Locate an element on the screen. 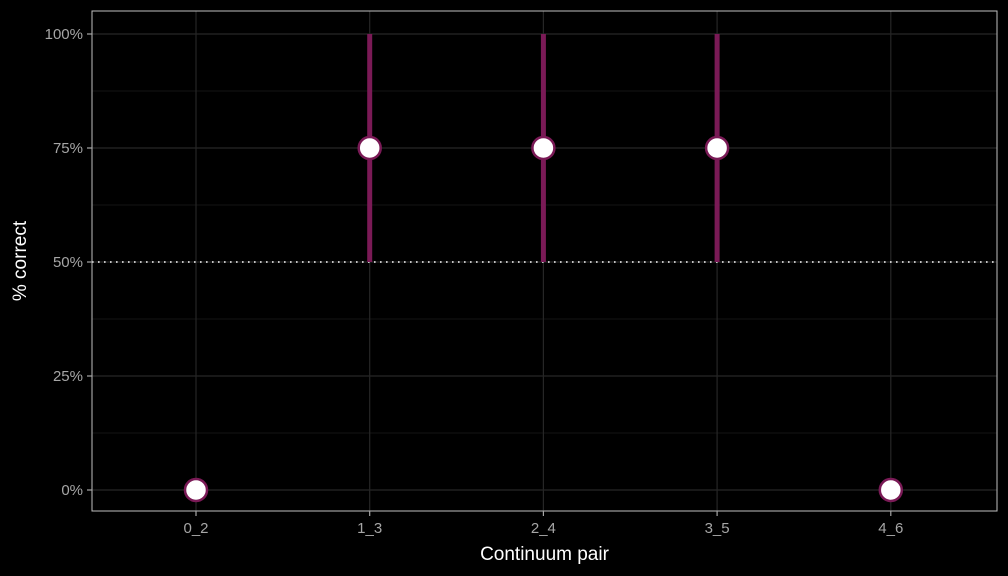  x-tick-label: 2_4 is located at coordinates (543, 528).